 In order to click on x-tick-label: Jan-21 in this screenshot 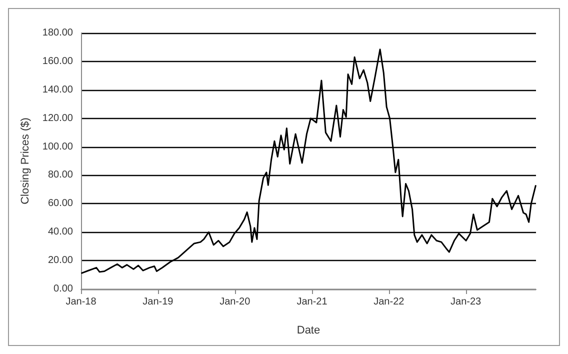, I will do `click(312, 302)`.